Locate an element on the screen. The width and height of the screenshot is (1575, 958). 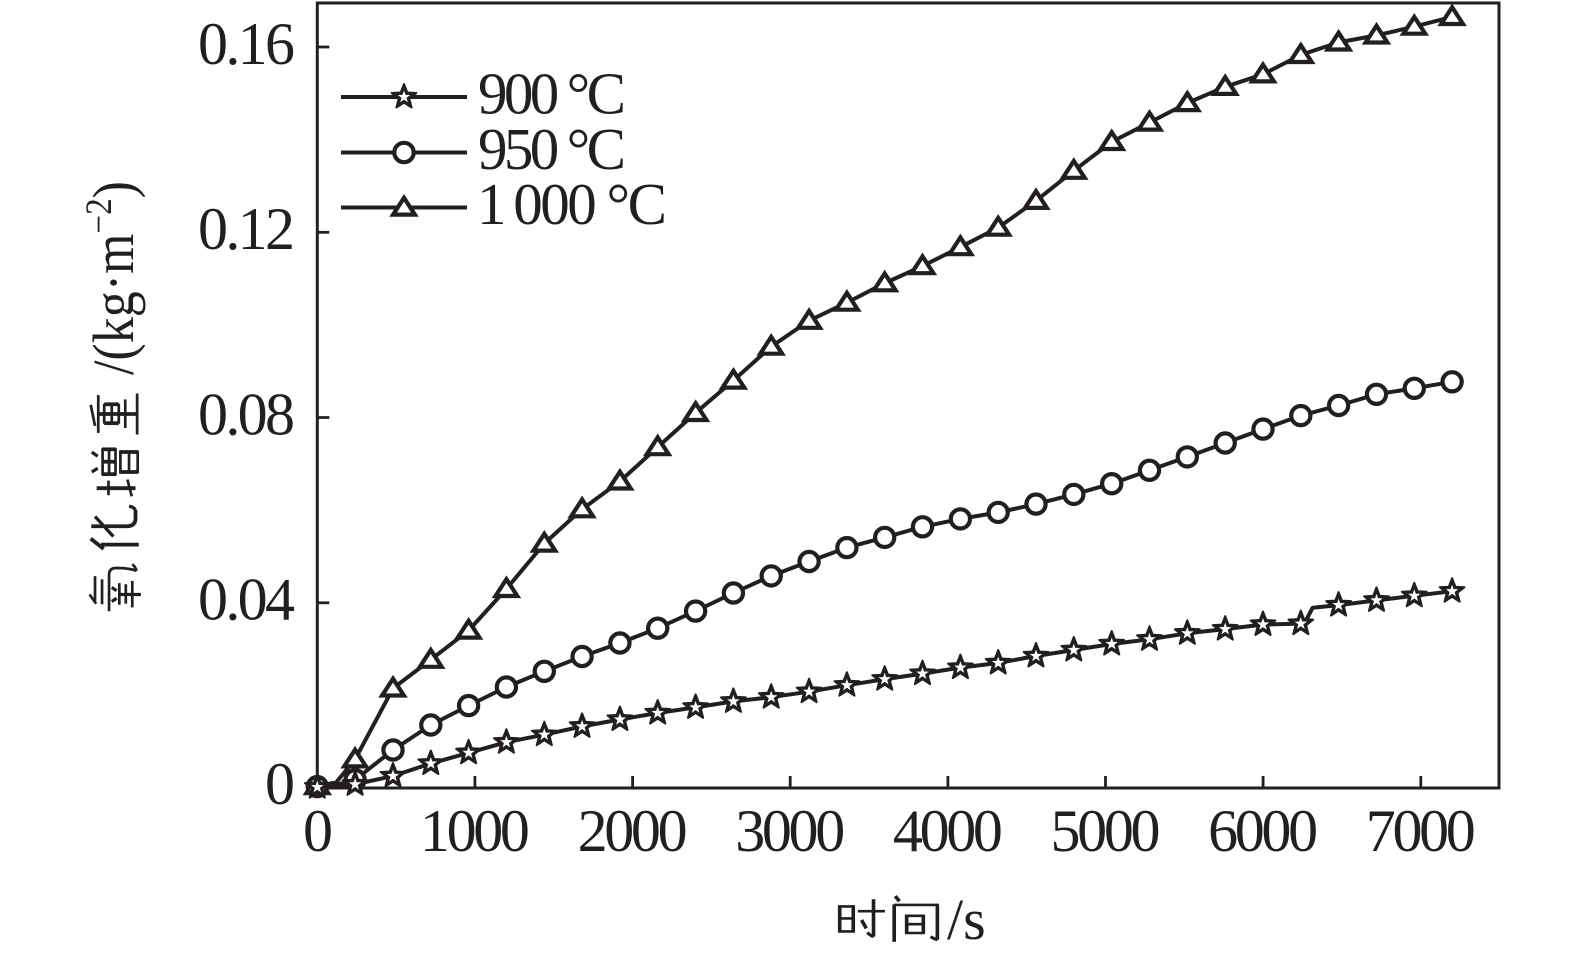
svg-text: 0.16 is located at coordinates (246, 44).